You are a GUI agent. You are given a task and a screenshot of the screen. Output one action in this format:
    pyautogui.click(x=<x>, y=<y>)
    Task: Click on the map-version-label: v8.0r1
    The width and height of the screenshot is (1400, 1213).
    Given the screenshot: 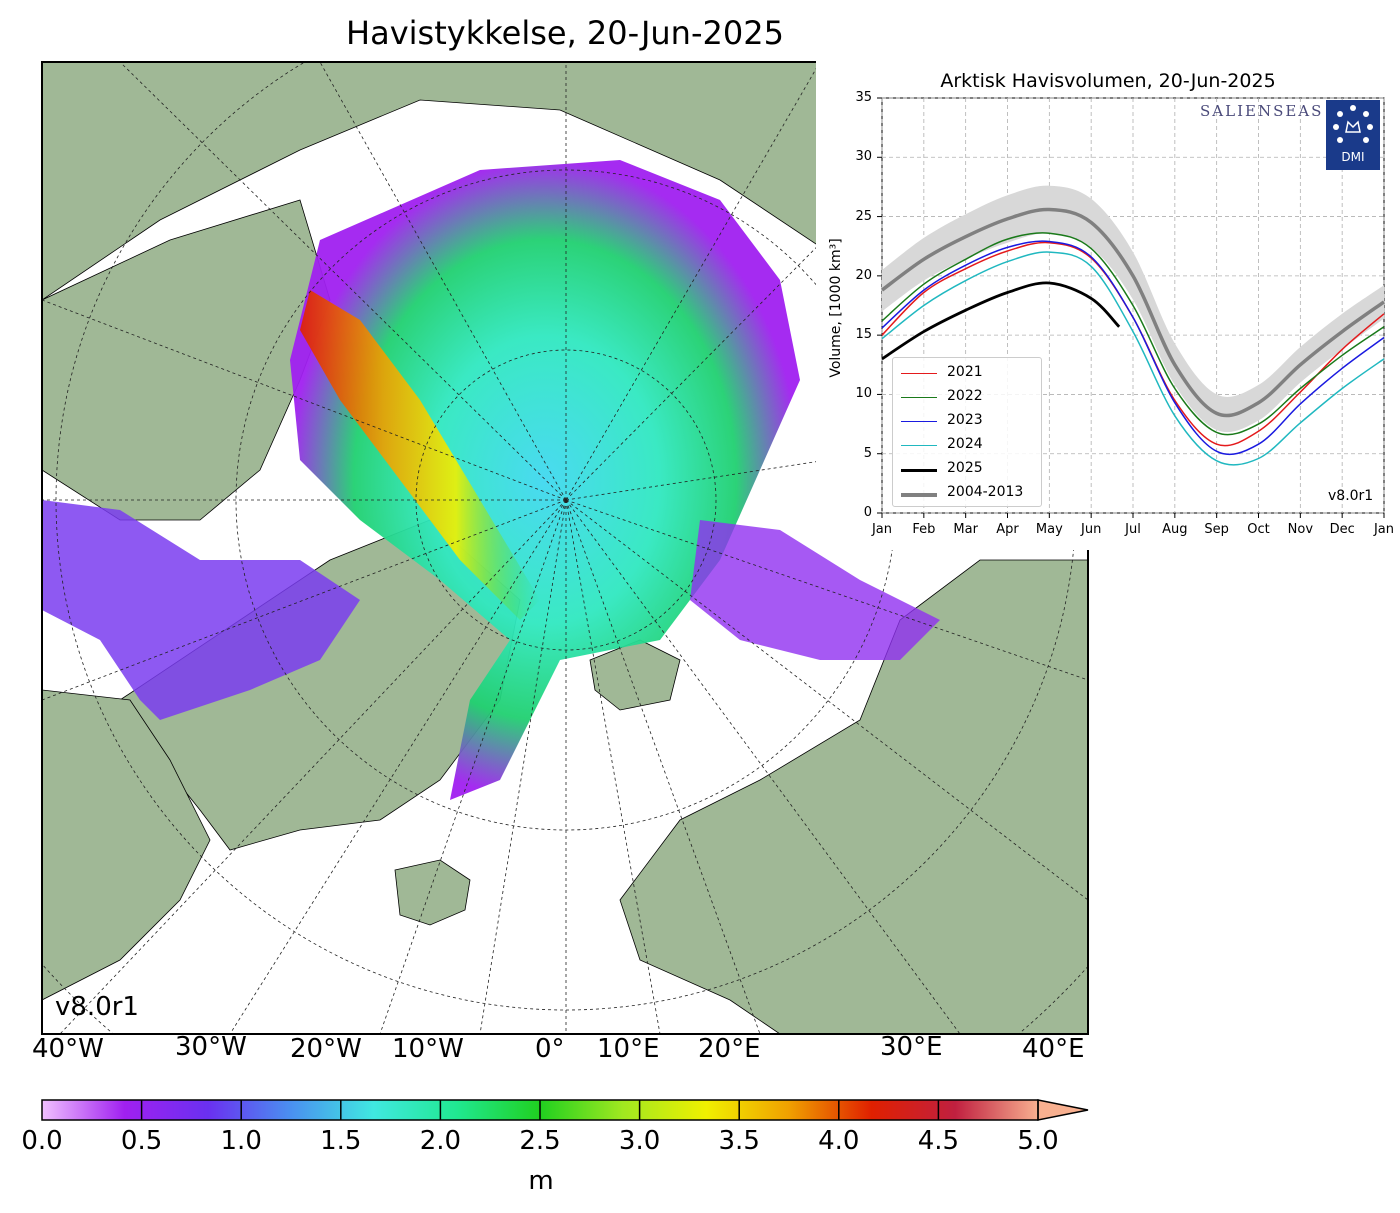 What is the action you would take?
    pyautogui.click(x=97, y=1007)
    